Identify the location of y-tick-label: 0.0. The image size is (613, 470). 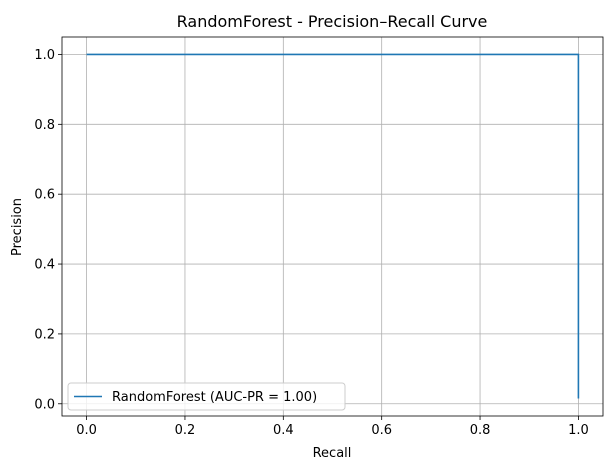
(44, 404).